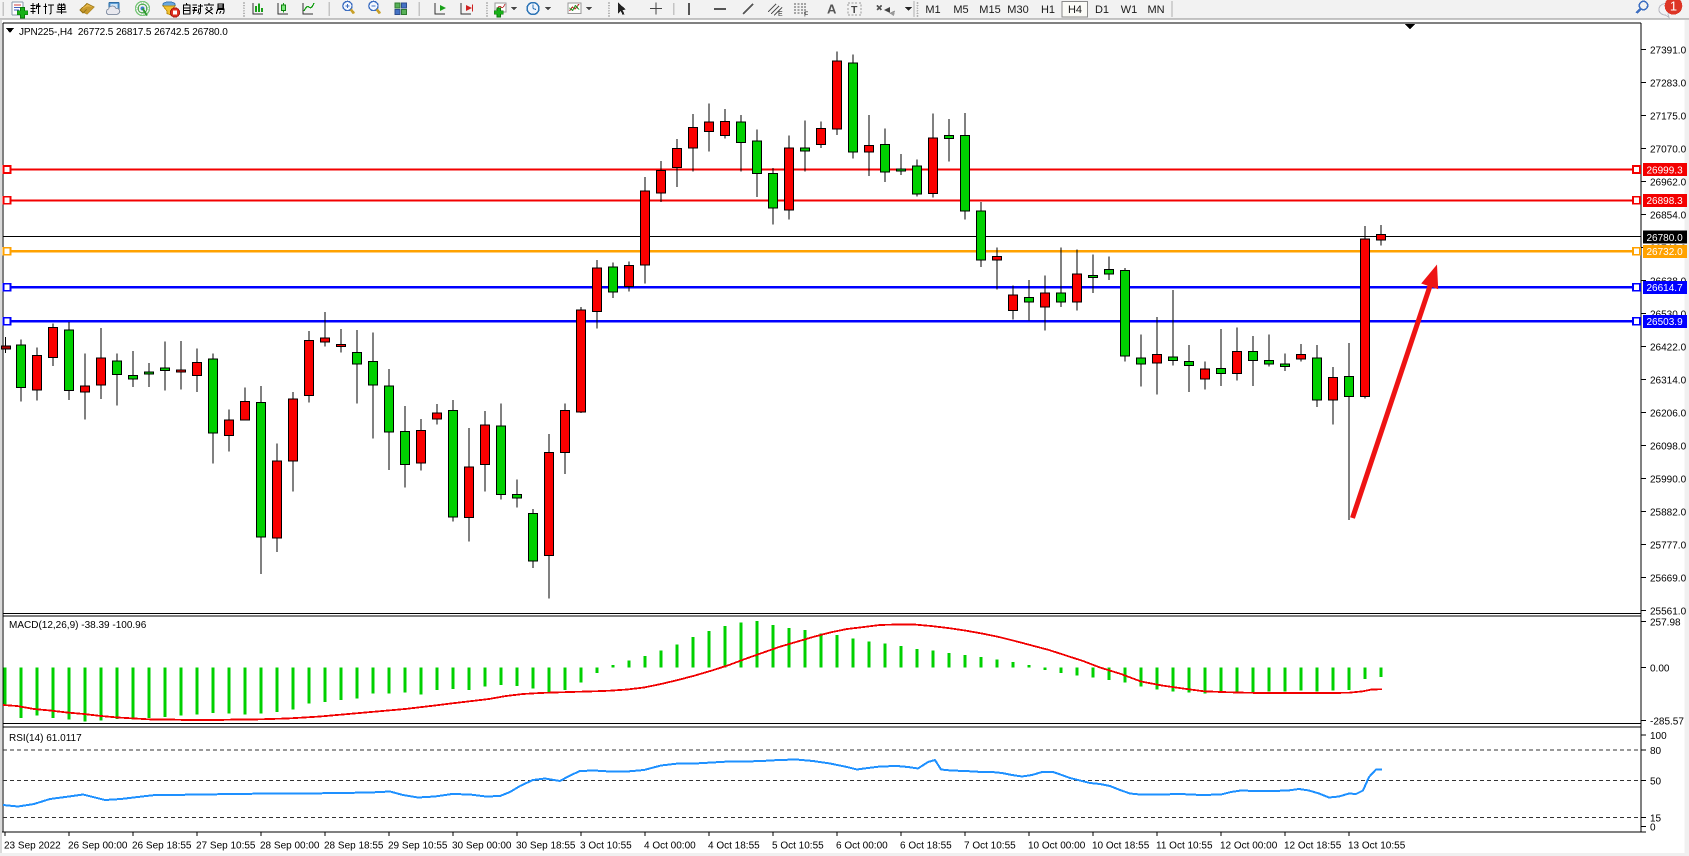 The image size is (1689, 856). What do you see at coordinates (1668, 446) in the screenshot?
I see `svg-text: 26098.0` at bounding box center [1668, 446].